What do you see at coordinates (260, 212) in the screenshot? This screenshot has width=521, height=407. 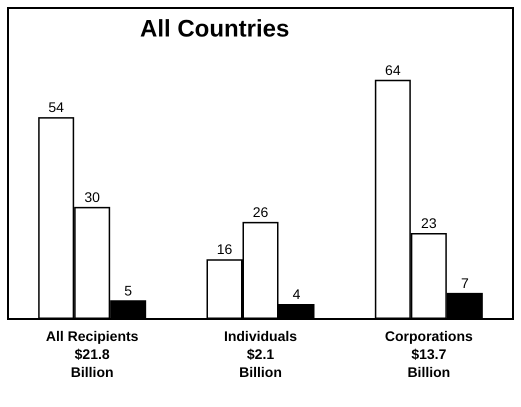 I see `data-label: 26` at bounding box center [260, 212].